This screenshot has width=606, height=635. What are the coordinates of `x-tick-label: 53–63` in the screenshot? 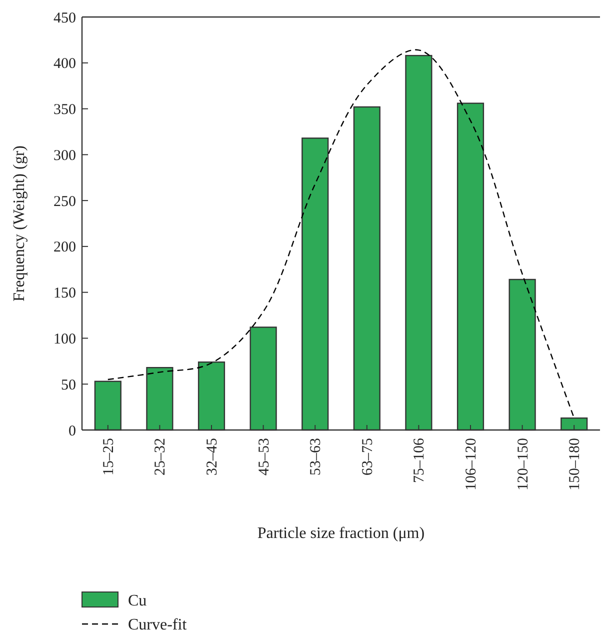 It's located at (316, 457).